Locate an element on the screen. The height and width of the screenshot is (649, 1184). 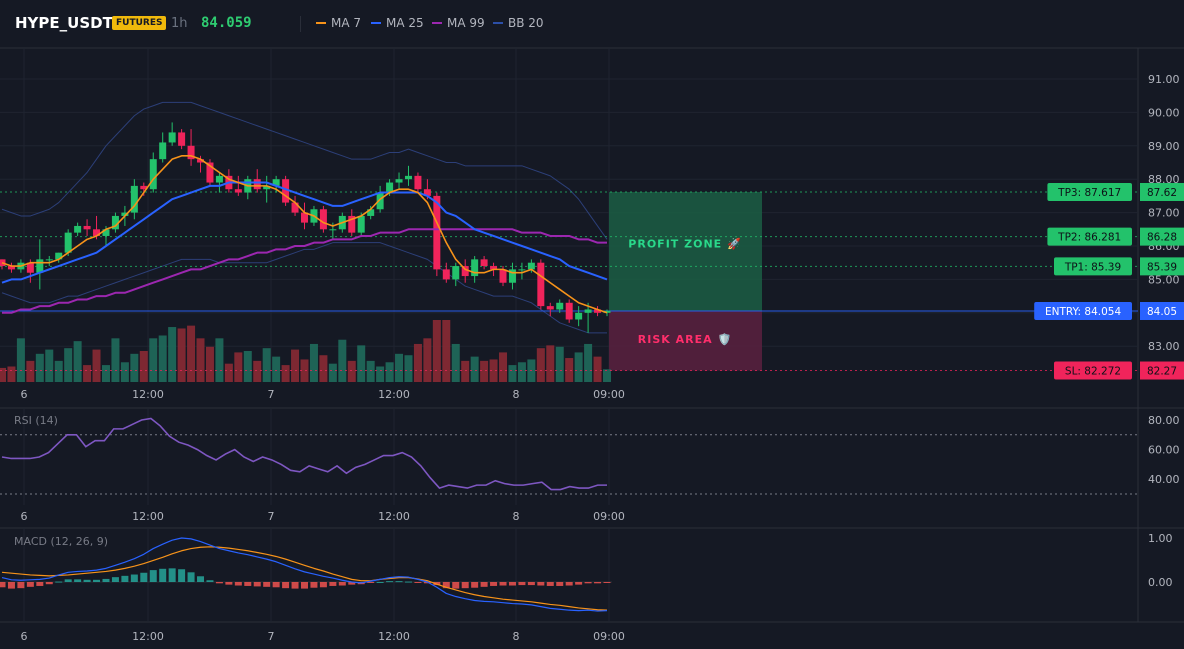
time-tick-label: 09:00 is located at coordinates (609, 516).